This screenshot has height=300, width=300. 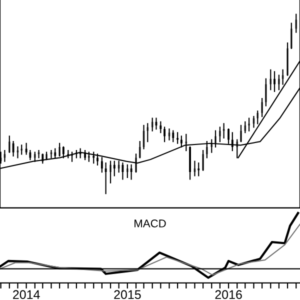 I want to click on chart-title: MACD, so click(x=150, y=224).